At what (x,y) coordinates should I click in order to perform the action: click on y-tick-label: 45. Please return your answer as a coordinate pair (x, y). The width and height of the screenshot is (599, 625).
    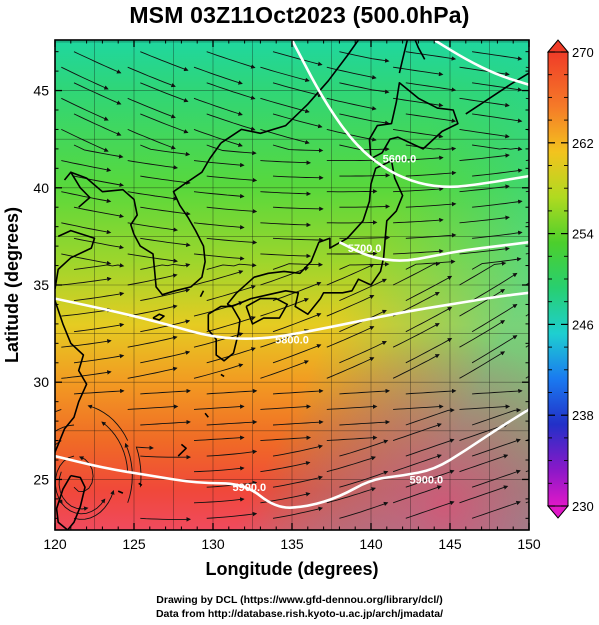
    Looking at the image, I should click on (41, 91).